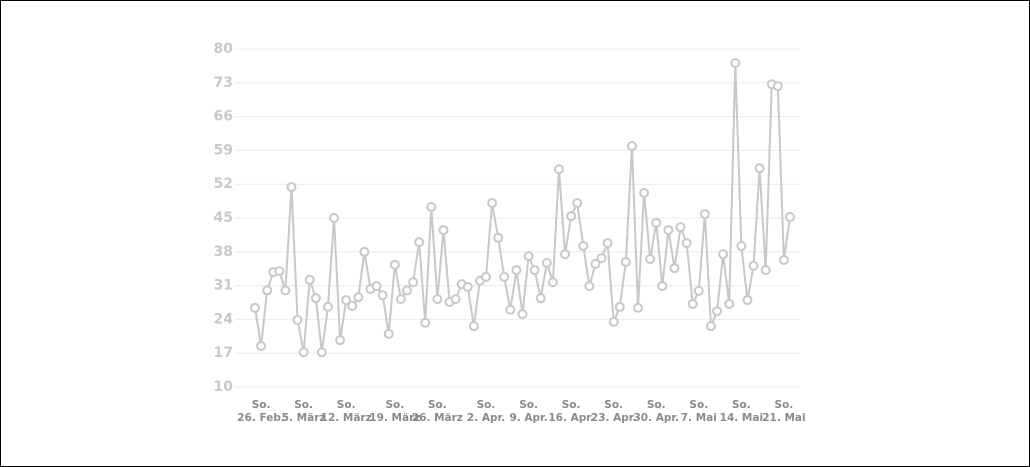  I want to click on y-tick-label: 31, so click(223, 286).